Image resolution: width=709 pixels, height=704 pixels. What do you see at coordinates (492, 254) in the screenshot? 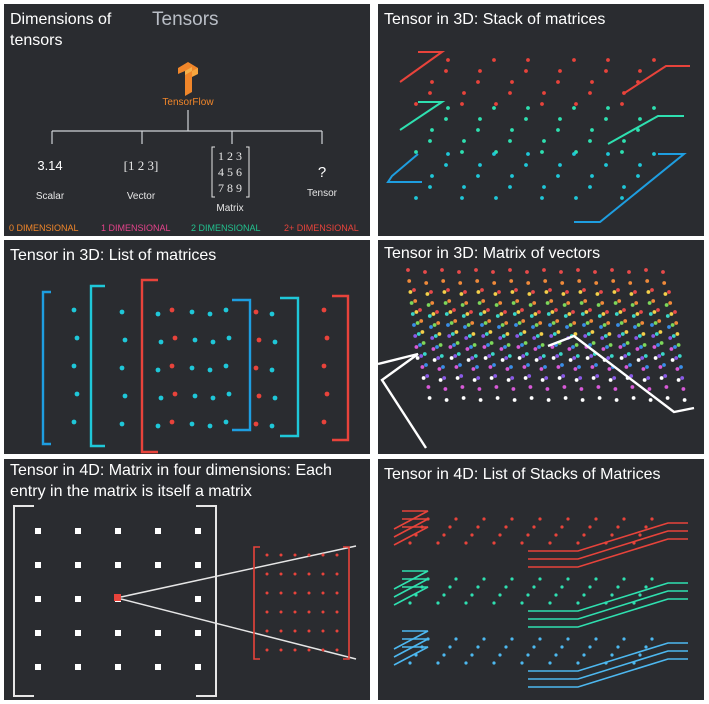
I see `panel-title: Tensor in 3D: Matrix of vectors` at bounding box center [492, 254].